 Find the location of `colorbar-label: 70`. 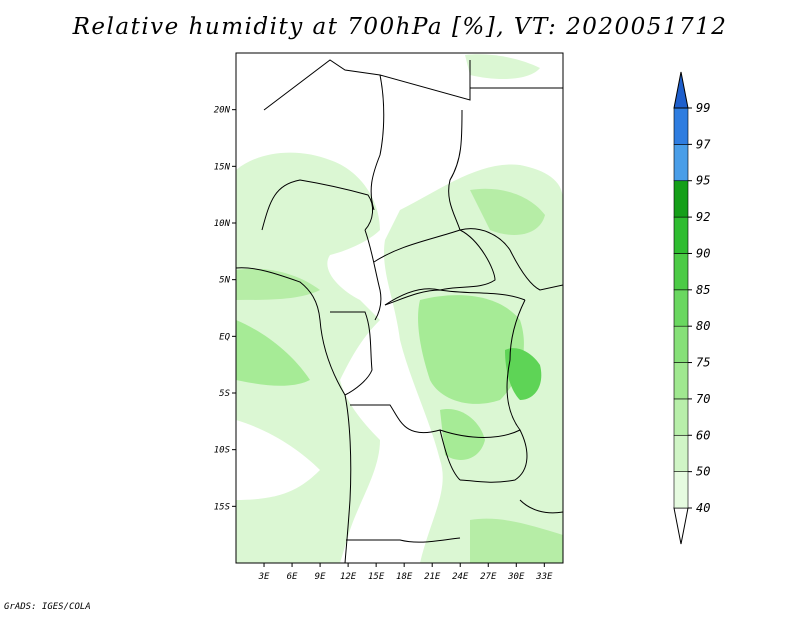

colorbar-label: 70 is located at coordinates (703, 399).